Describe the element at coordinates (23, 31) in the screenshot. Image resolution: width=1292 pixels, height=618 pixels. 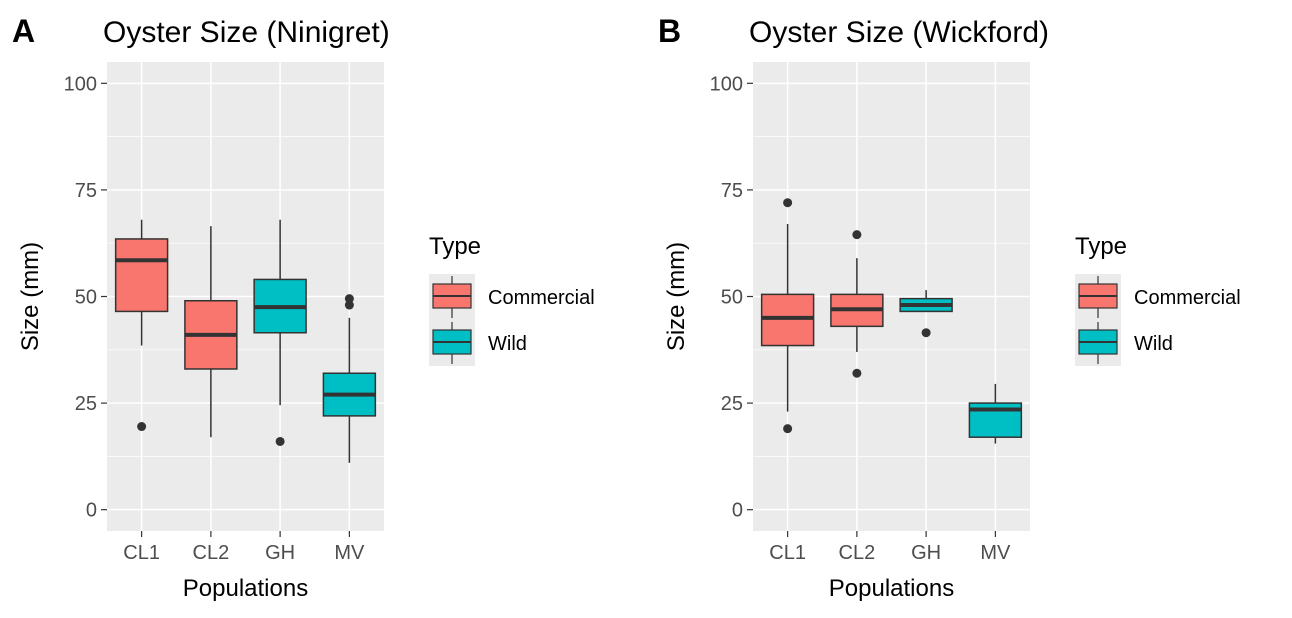
I see `panel-label: A` at that location.